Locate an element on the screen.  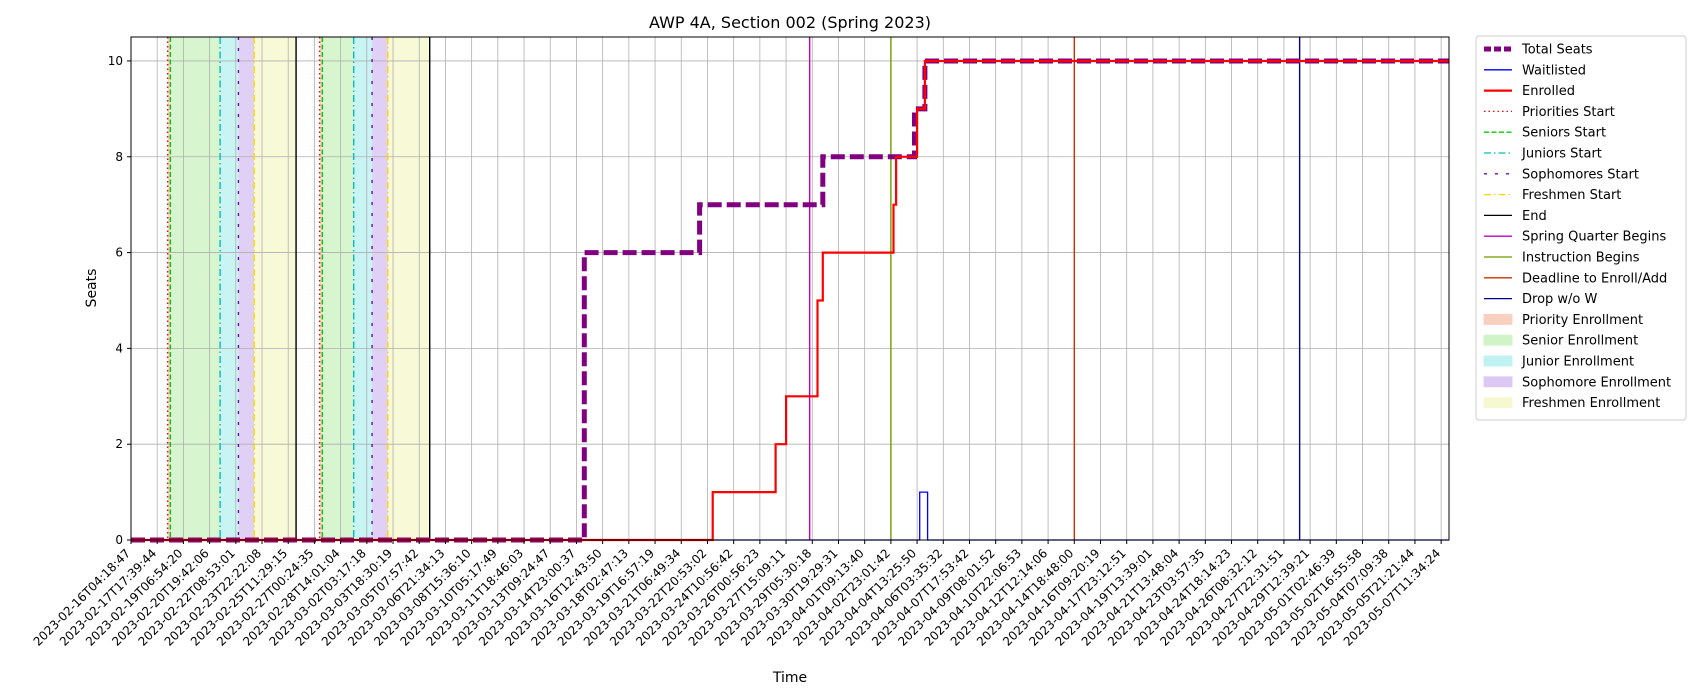
chart-title: AWP 4A, Section 002 (Spring 2023) is located at coordinates (790, 22).